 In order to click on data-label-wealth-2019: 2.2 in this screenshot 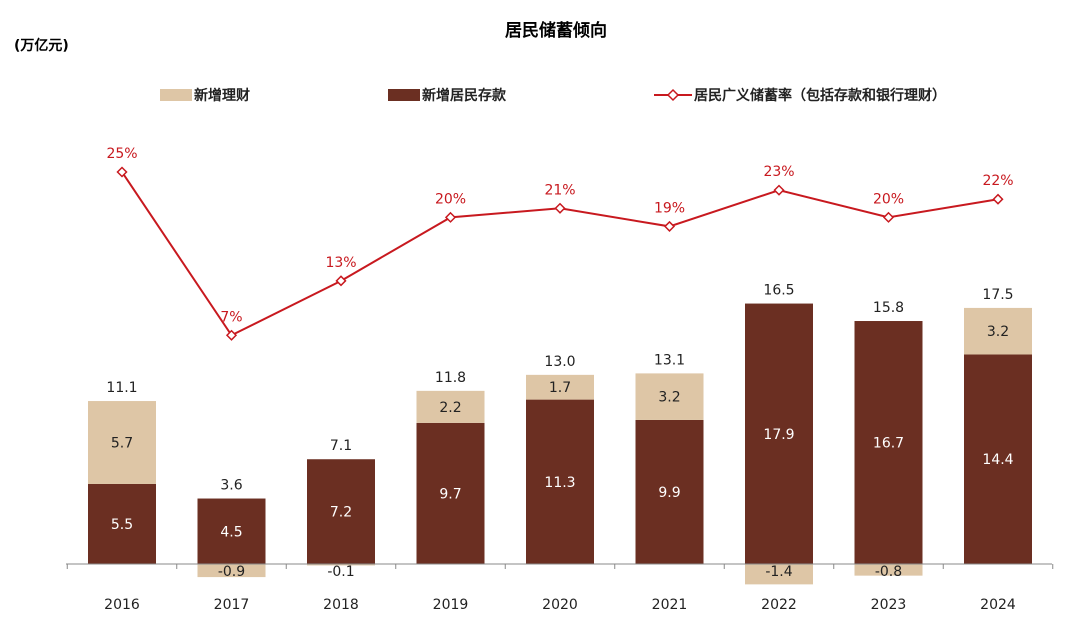, I will do `click(450, 408)`.